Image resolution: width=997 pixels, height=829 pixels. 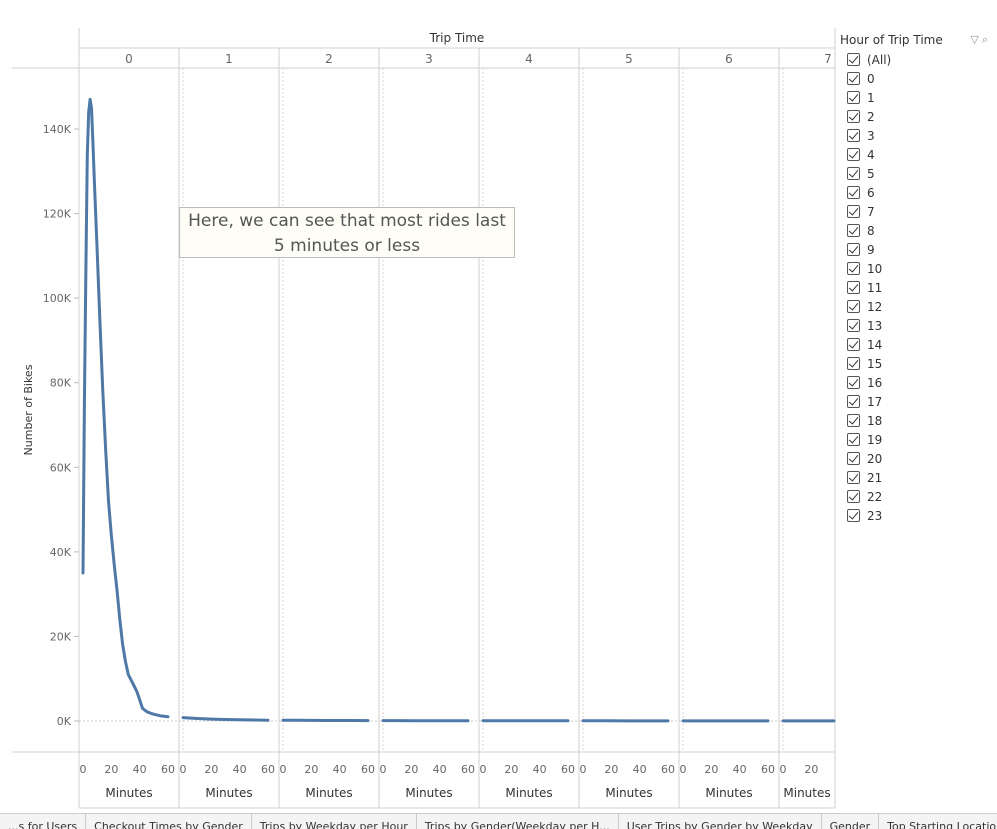 What do you see at coordinates (169, 821) in the screenshot?
I see `sheet-tab: Checkout Times by Gender` at bounding box center [169, 821].